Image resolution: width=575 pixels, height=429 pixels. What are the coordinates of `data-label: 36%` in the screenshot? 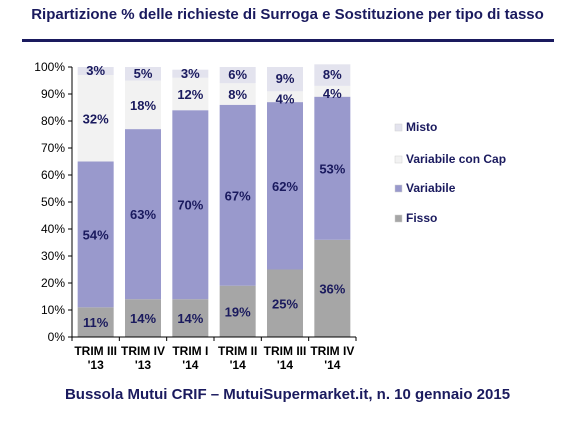 It's located at (332, 288).